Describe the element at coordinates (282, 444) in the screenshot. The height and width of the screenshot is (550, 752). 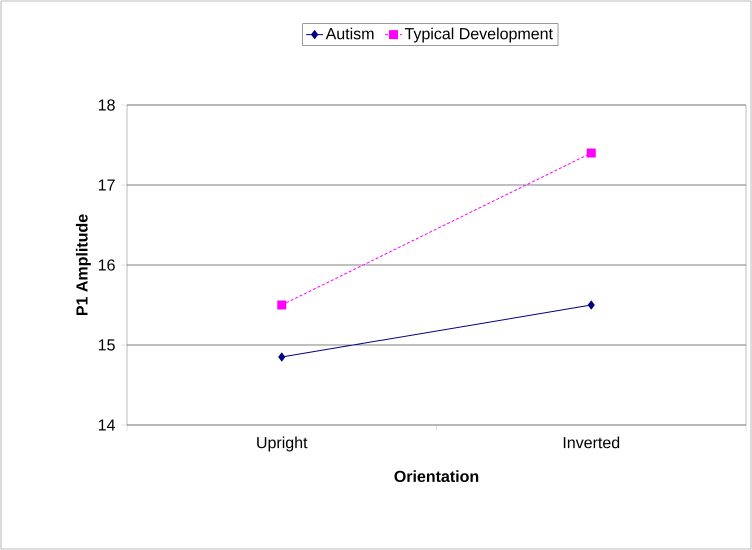
I see `x-tick-label: Upright` at that location.